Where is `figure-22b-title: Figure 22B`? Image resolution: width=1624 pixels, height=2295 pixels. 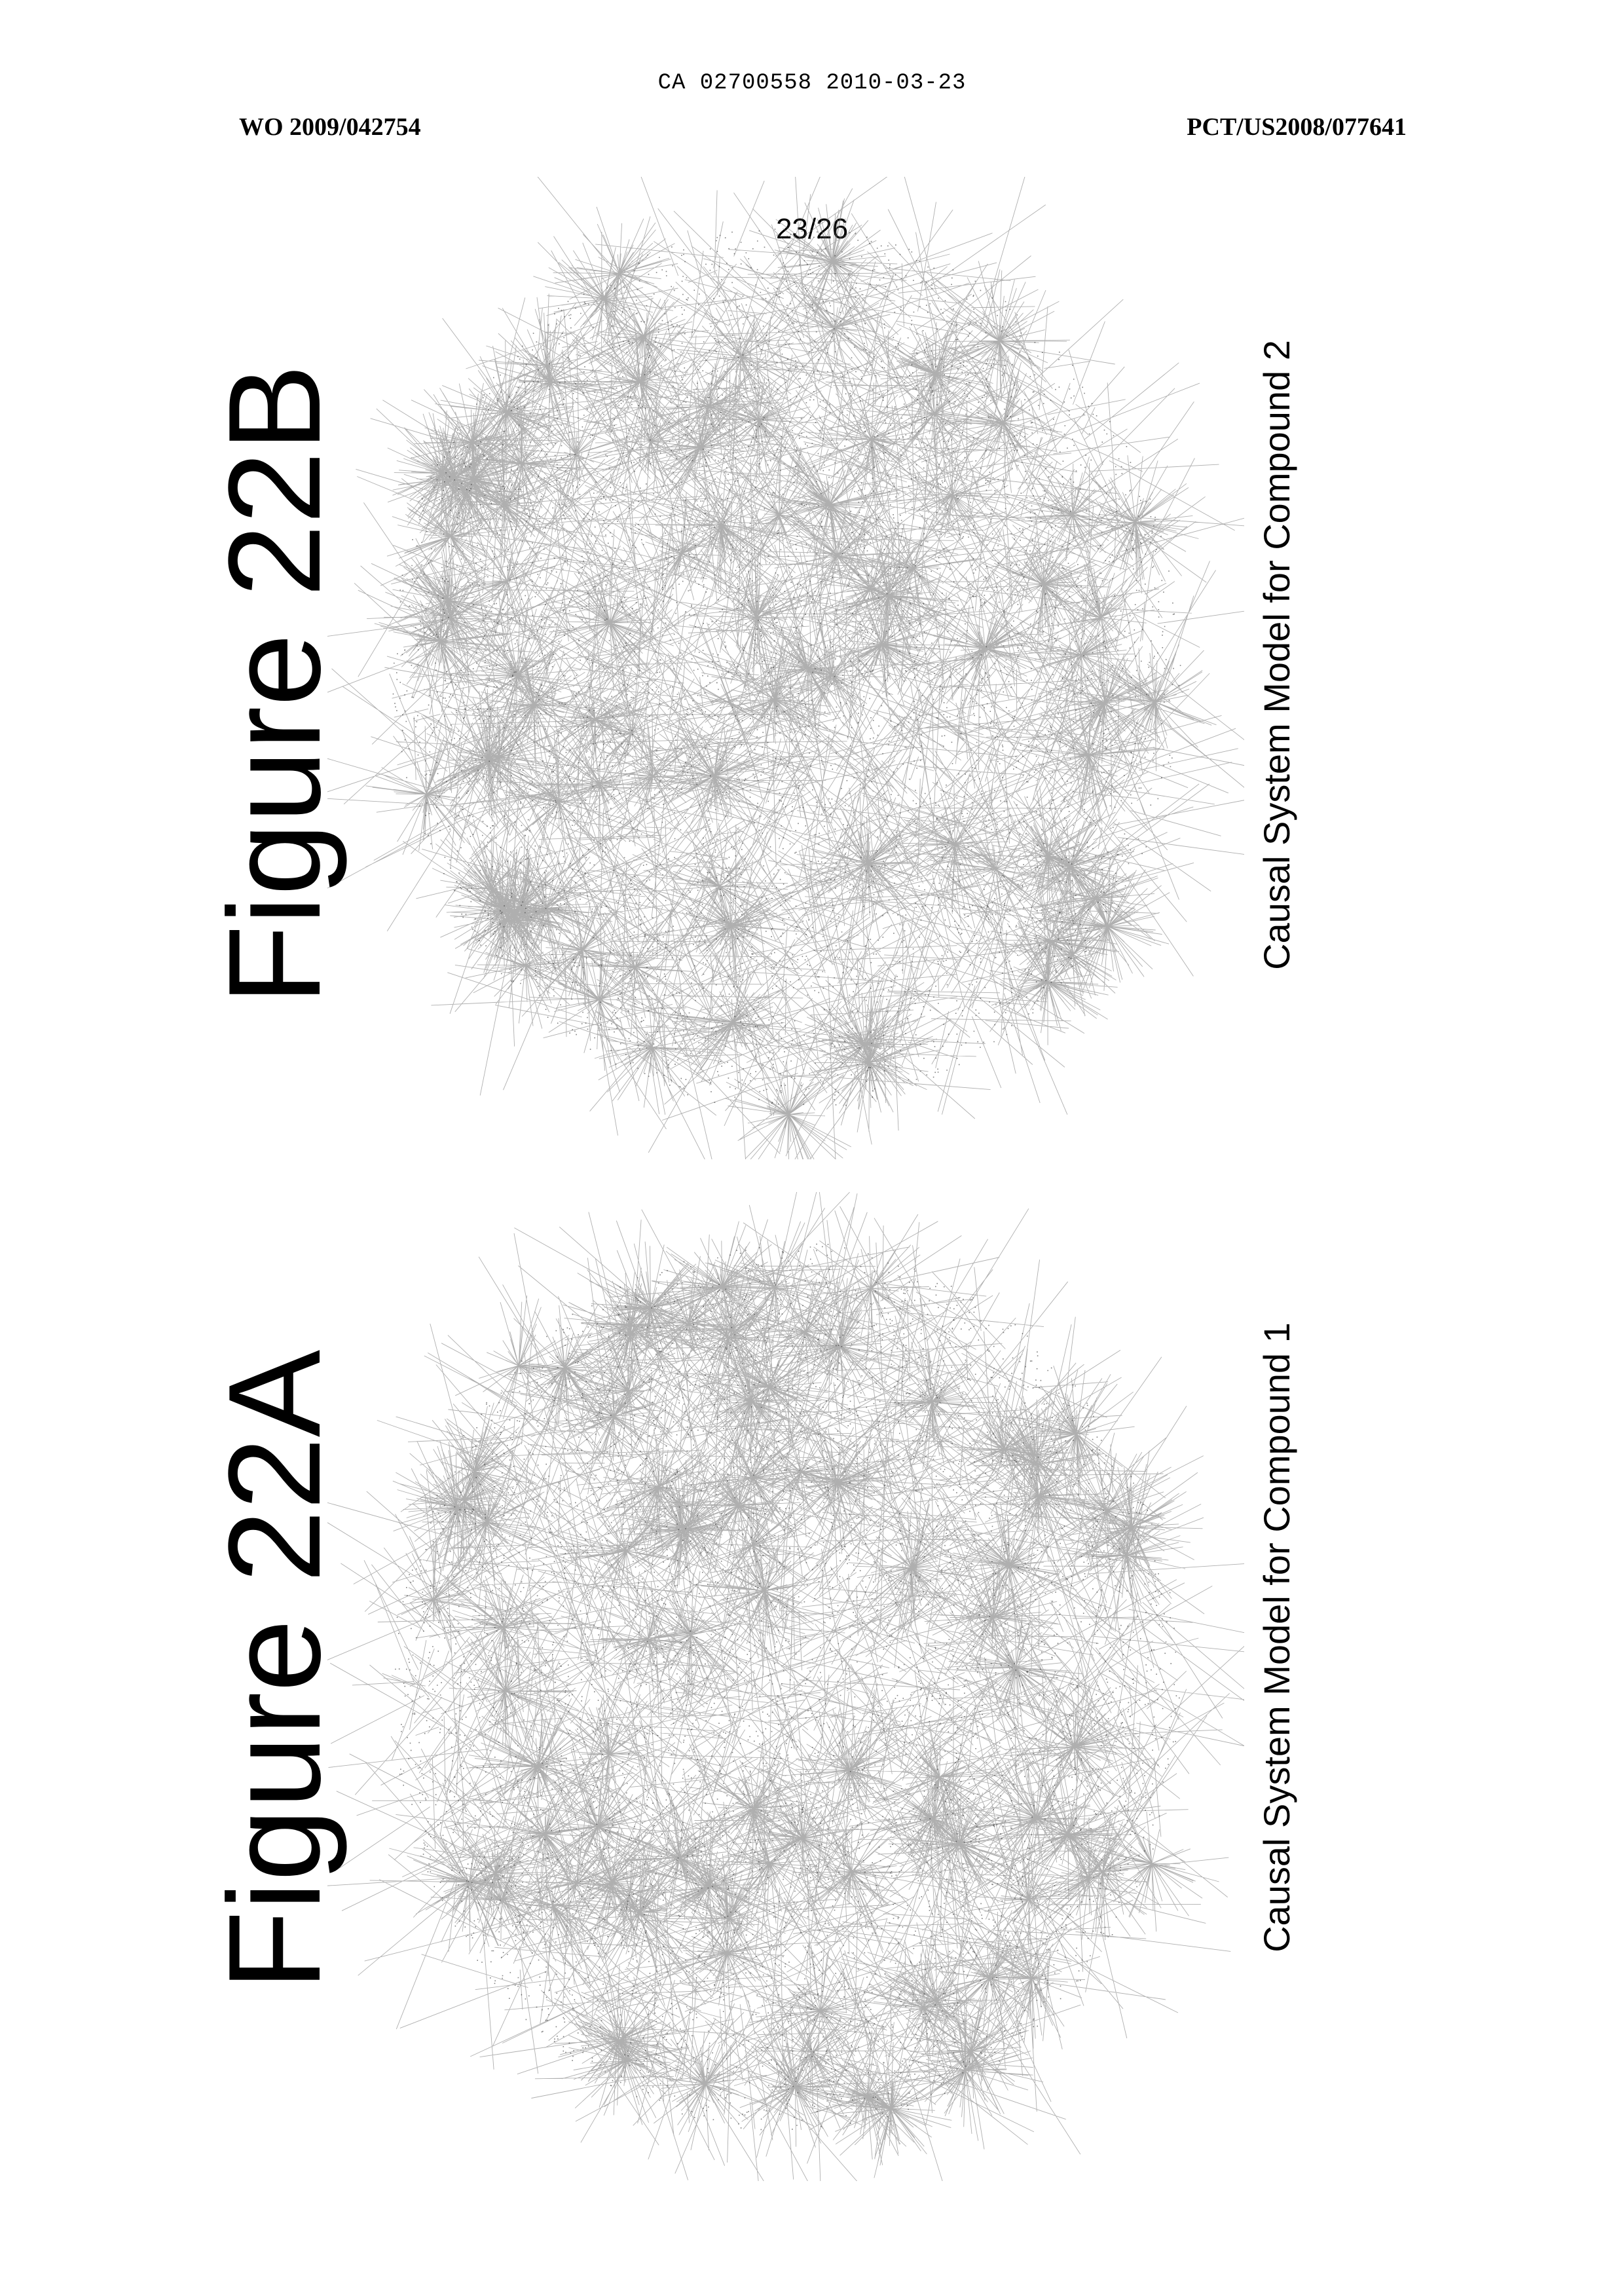
figure-22b-title: Figure 22B is located at coordinates (275, 684).